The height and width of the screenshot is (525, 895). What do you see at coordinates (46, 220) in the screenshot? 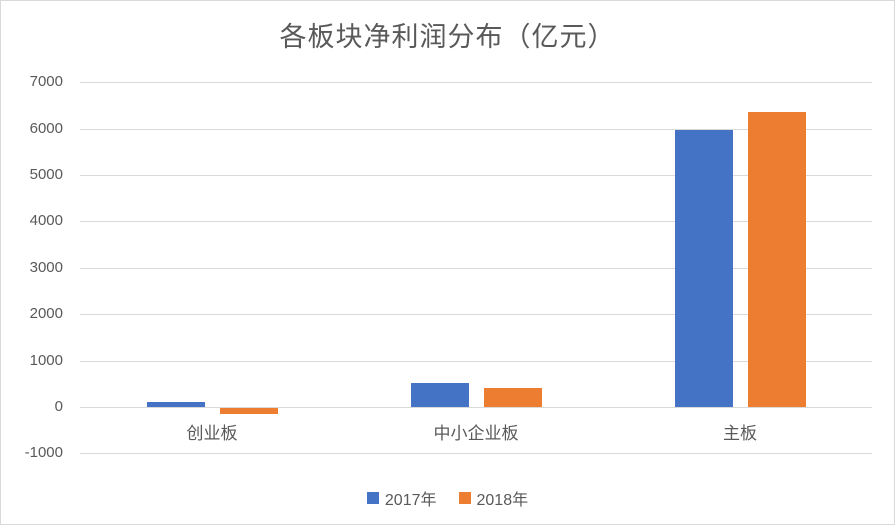
I see `y-axis-tick-label: 4000` at bounding box center [46, 220].